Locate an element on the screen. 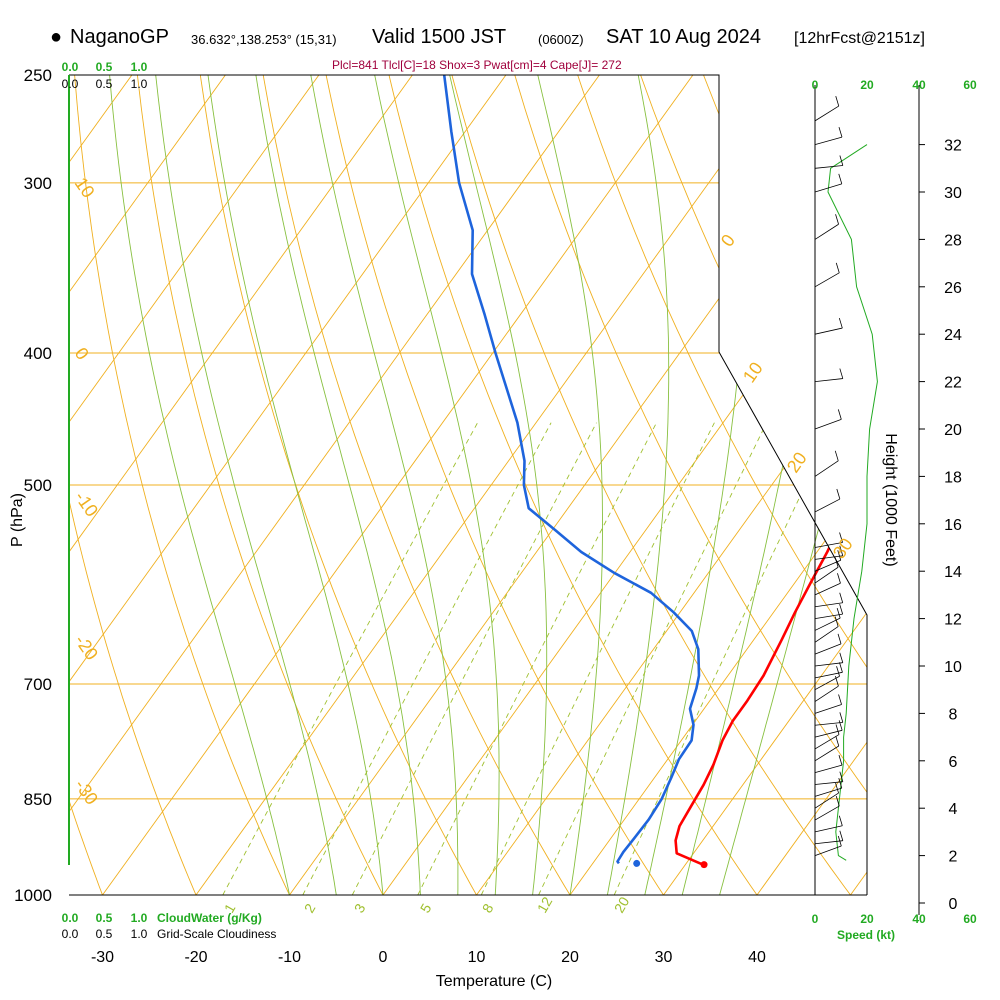 The image size is (1000, 1000). speed-scale-top-label: 20 is located at coordinates (867, 85).